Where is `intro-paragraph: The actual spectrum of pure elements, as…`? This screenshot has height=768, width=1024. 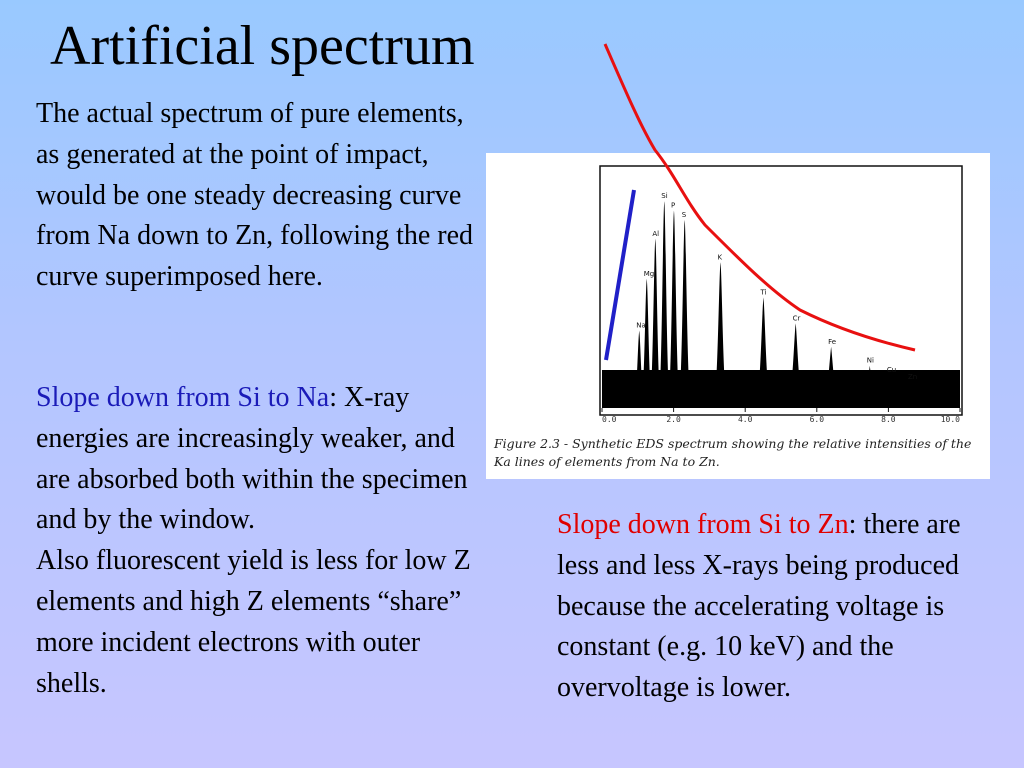 intro-paragraph: The actual spectrum of pure elements, as… is located at coordinates (255, 195).